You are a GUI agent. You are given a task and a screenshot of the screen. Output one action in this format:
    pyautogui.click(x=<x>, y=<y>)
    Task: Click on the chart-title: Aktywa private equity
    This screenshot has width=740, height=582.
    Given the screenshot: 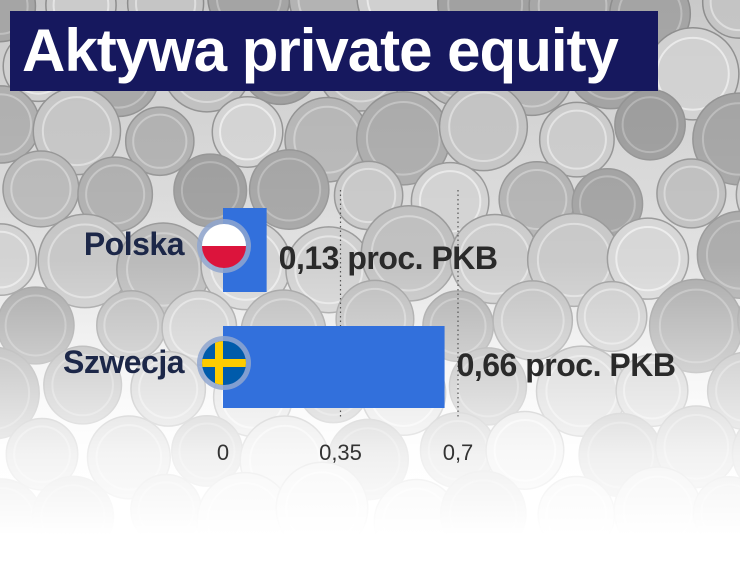 What is the action you would take?
    pyautogui.click(x=320, y=50)
    